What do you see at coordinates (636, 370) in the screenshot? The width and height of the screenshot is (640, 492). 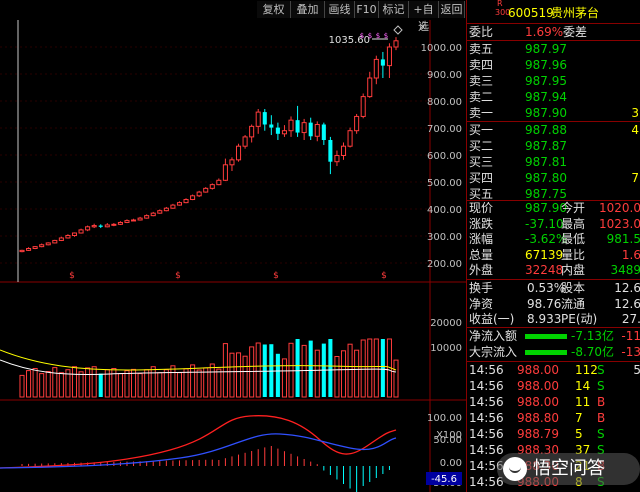 I see `tick-extra: 5` at bounding box center [636, 370].